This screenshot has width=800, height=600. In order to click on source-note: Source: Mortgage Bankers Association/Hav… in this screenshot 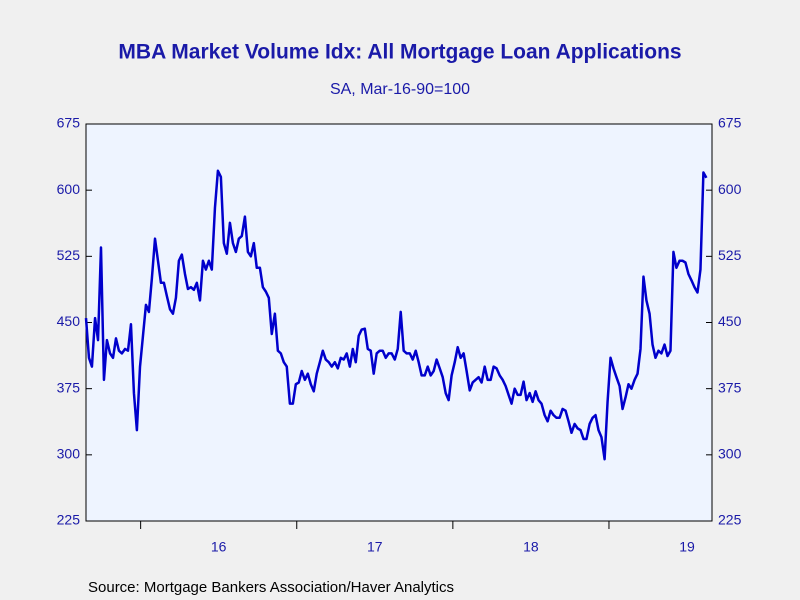, I will do `click(271, 587)`.